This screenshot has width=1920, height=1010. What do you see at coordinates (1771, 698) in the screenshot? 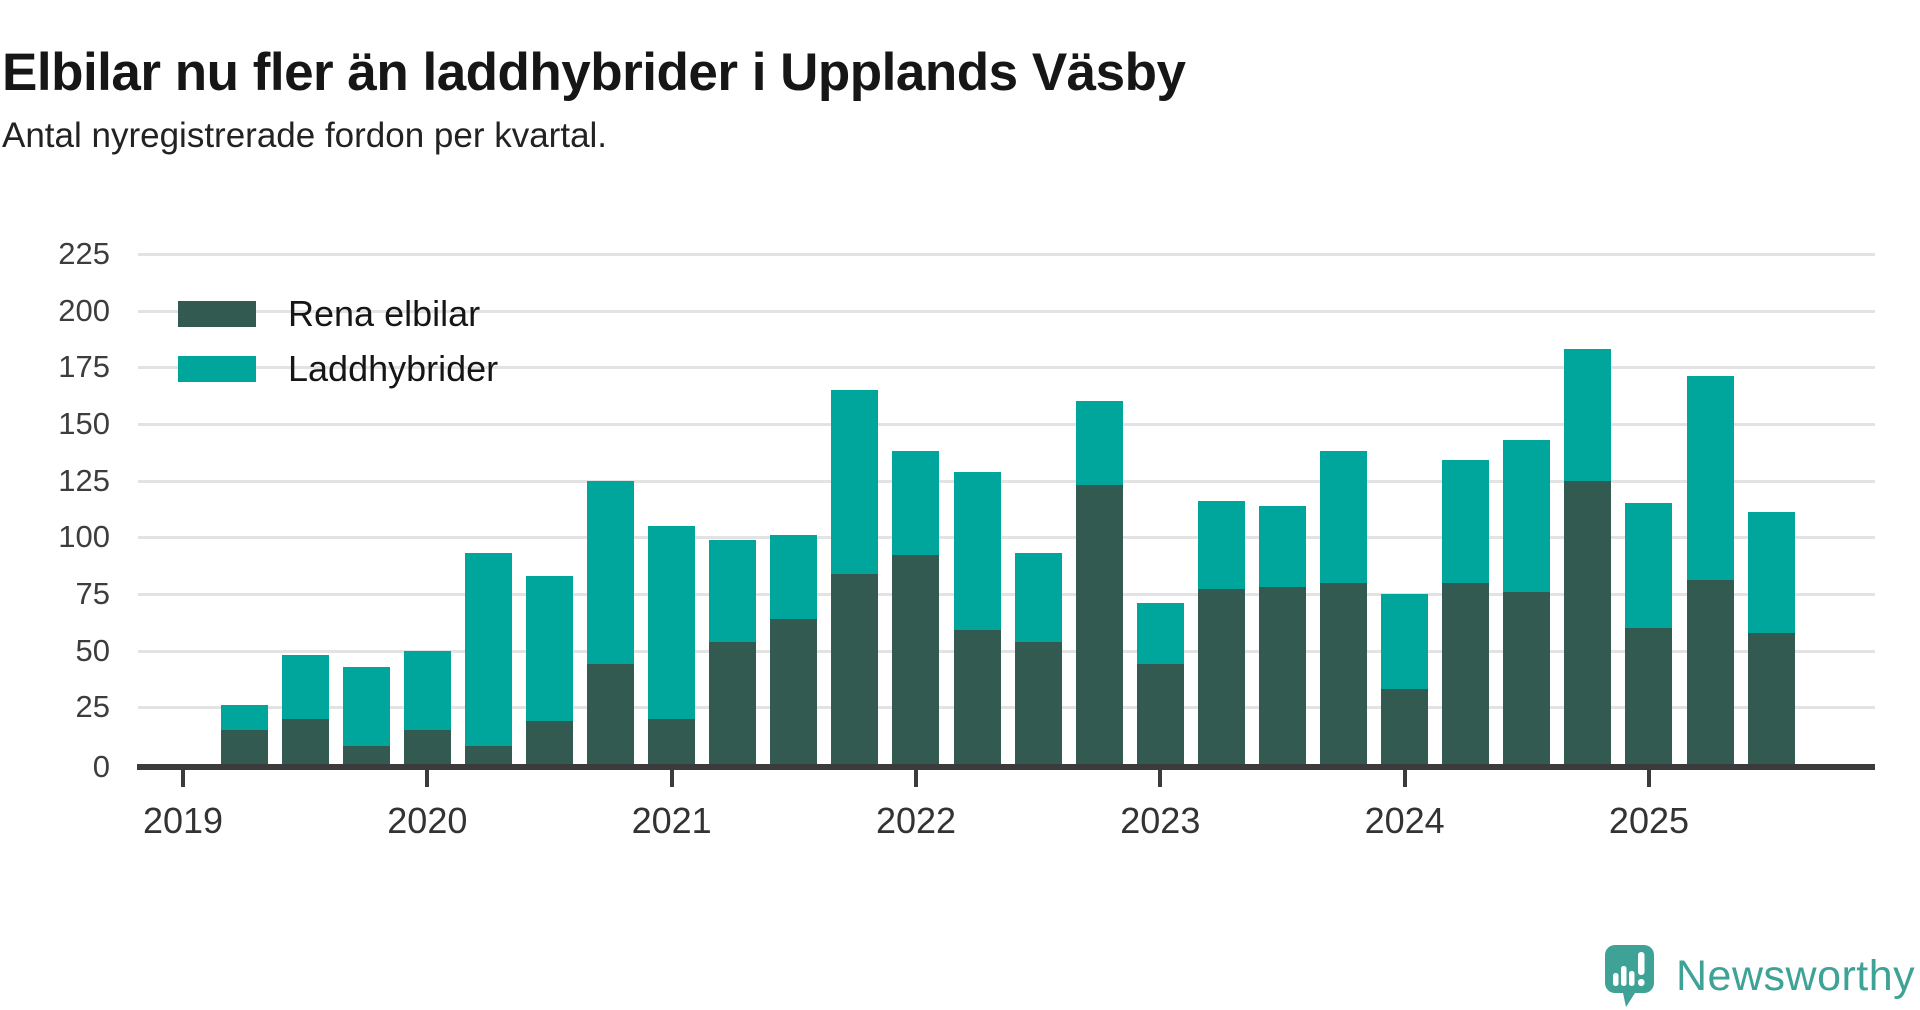
I see `bar-segment-elbilar-2025-Q3` at bounding box center [1771, 698].